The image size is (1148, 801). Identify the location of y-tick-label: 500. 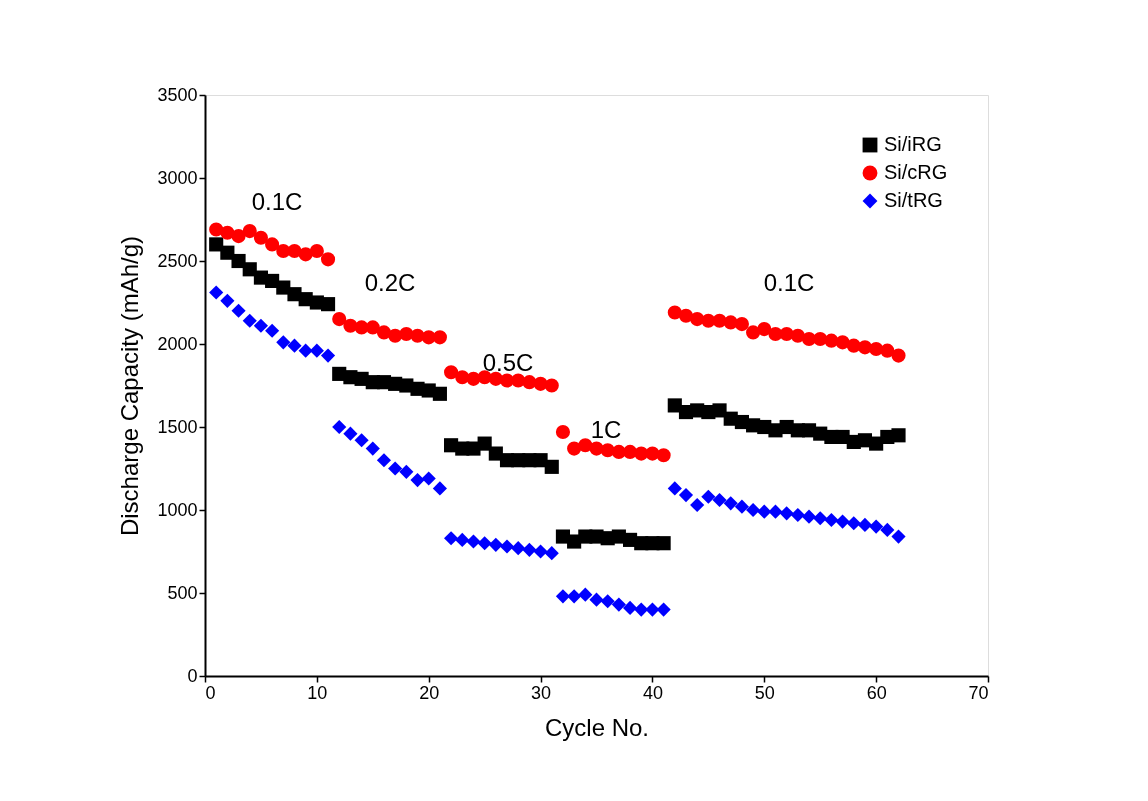
(182, 592).